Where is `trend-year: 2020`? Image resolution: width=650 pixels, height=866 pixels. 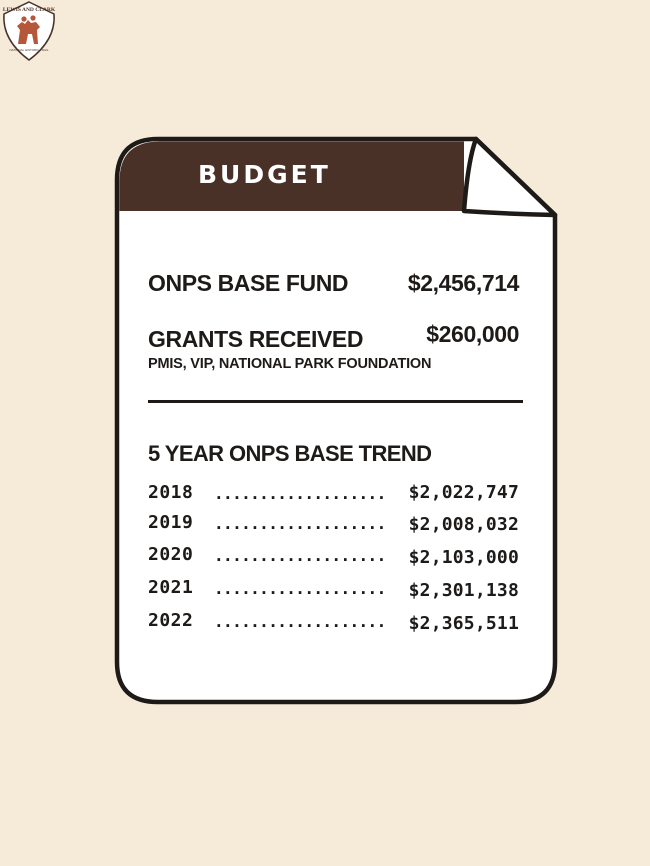 trend-year: 2020 is located at coordinates (171, 554).